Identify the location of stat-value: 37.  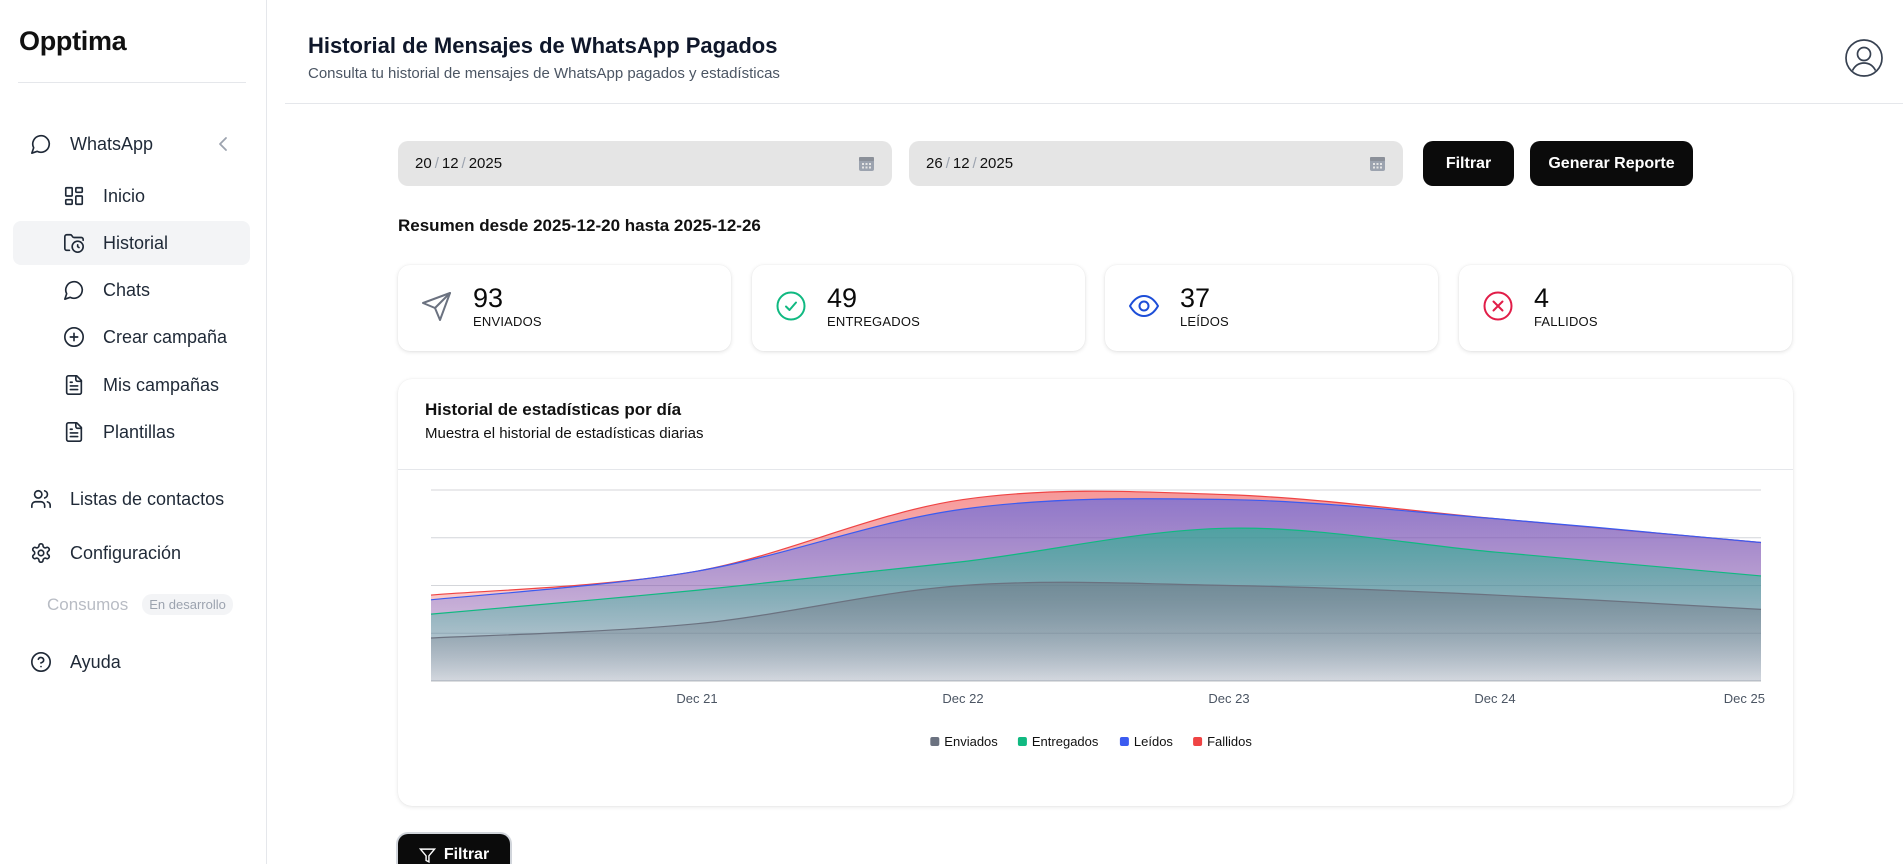
(1195, 298).